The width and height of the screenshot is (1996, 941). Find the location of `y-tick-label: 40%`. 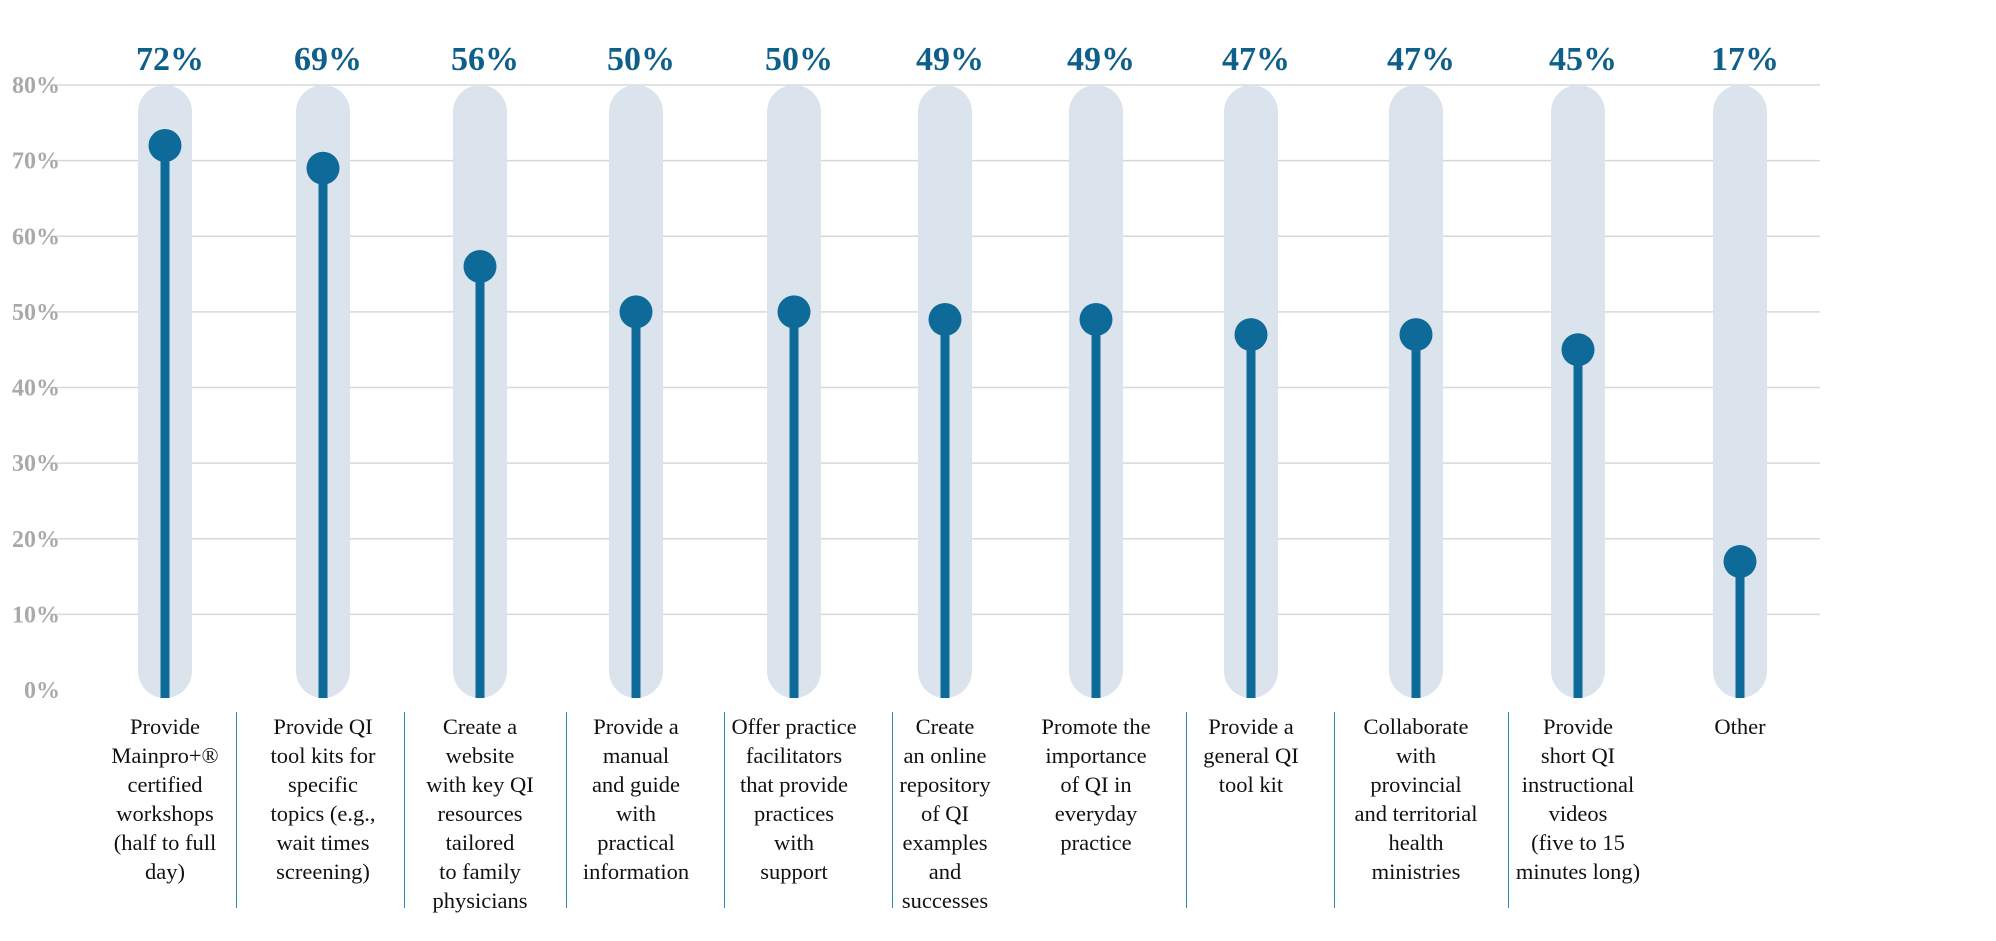

y-tick-label: 40% is located at coordinates (36, 389).